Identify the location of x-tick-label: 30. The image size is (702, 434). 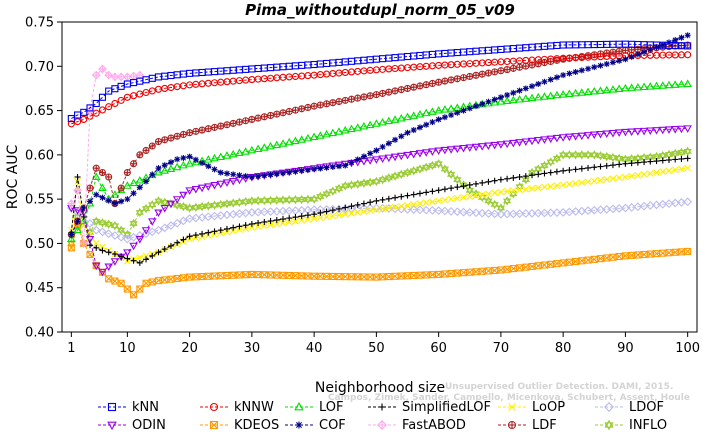
(252, 348).